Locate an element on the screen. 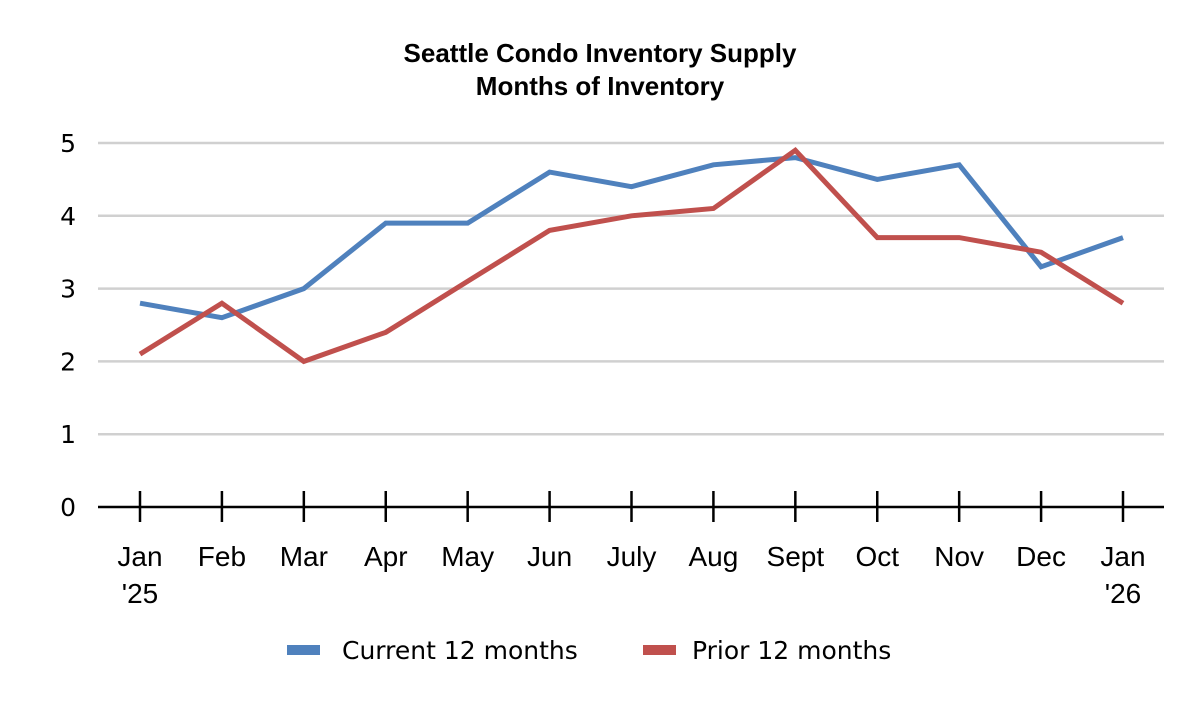 Image resolution: width=1200 pixels, height=702 pixels. x-tick-label: Aug is located at coordinates (714, 556).